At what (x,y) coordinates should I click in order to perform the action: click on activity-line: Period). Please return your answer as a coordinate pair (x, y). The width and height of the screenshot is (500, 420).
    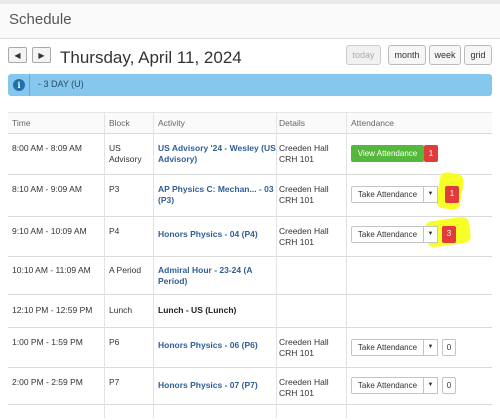
    Looking at the image, I should click on (173, 281).